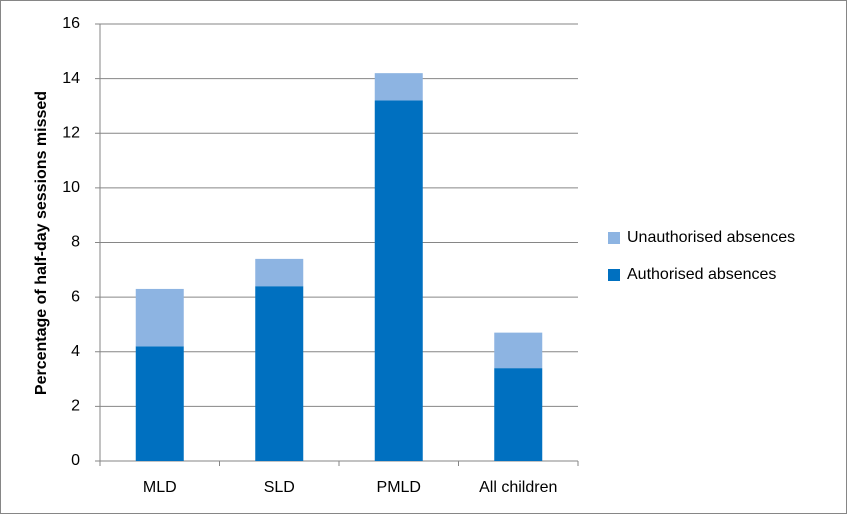 The width and height of the screenshot is (847, 514). What do you see at coordinates (75, 351) in the screenshot?
I see `y-tick-label: 4` at bounding box center [75, 351].